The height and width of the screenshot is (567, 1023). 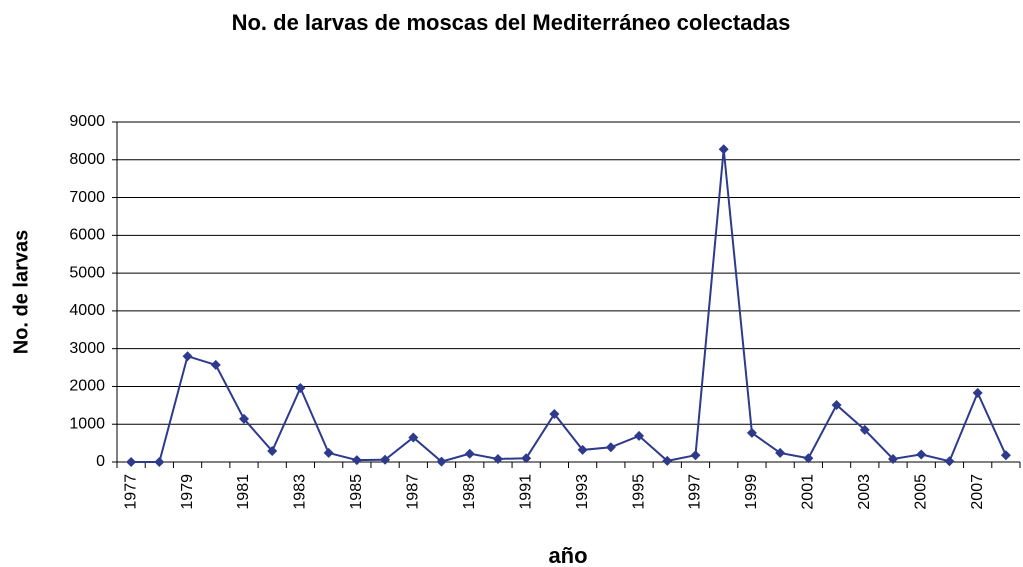 I want to click on x-tick-label: 1993, so click(x=582, y=492).